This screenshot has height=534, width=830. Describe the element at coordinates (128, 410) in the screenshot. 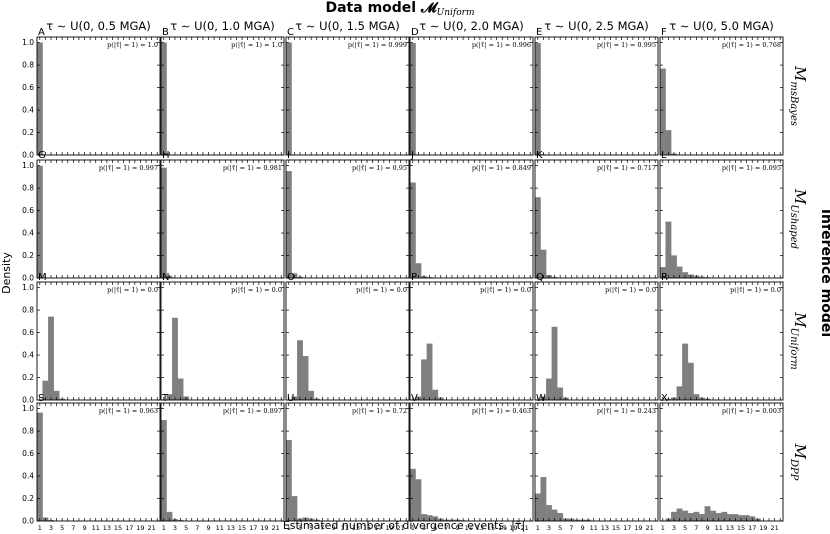

I see `probability-label: p(|τ̂| = 1) = 0.963` at that location.